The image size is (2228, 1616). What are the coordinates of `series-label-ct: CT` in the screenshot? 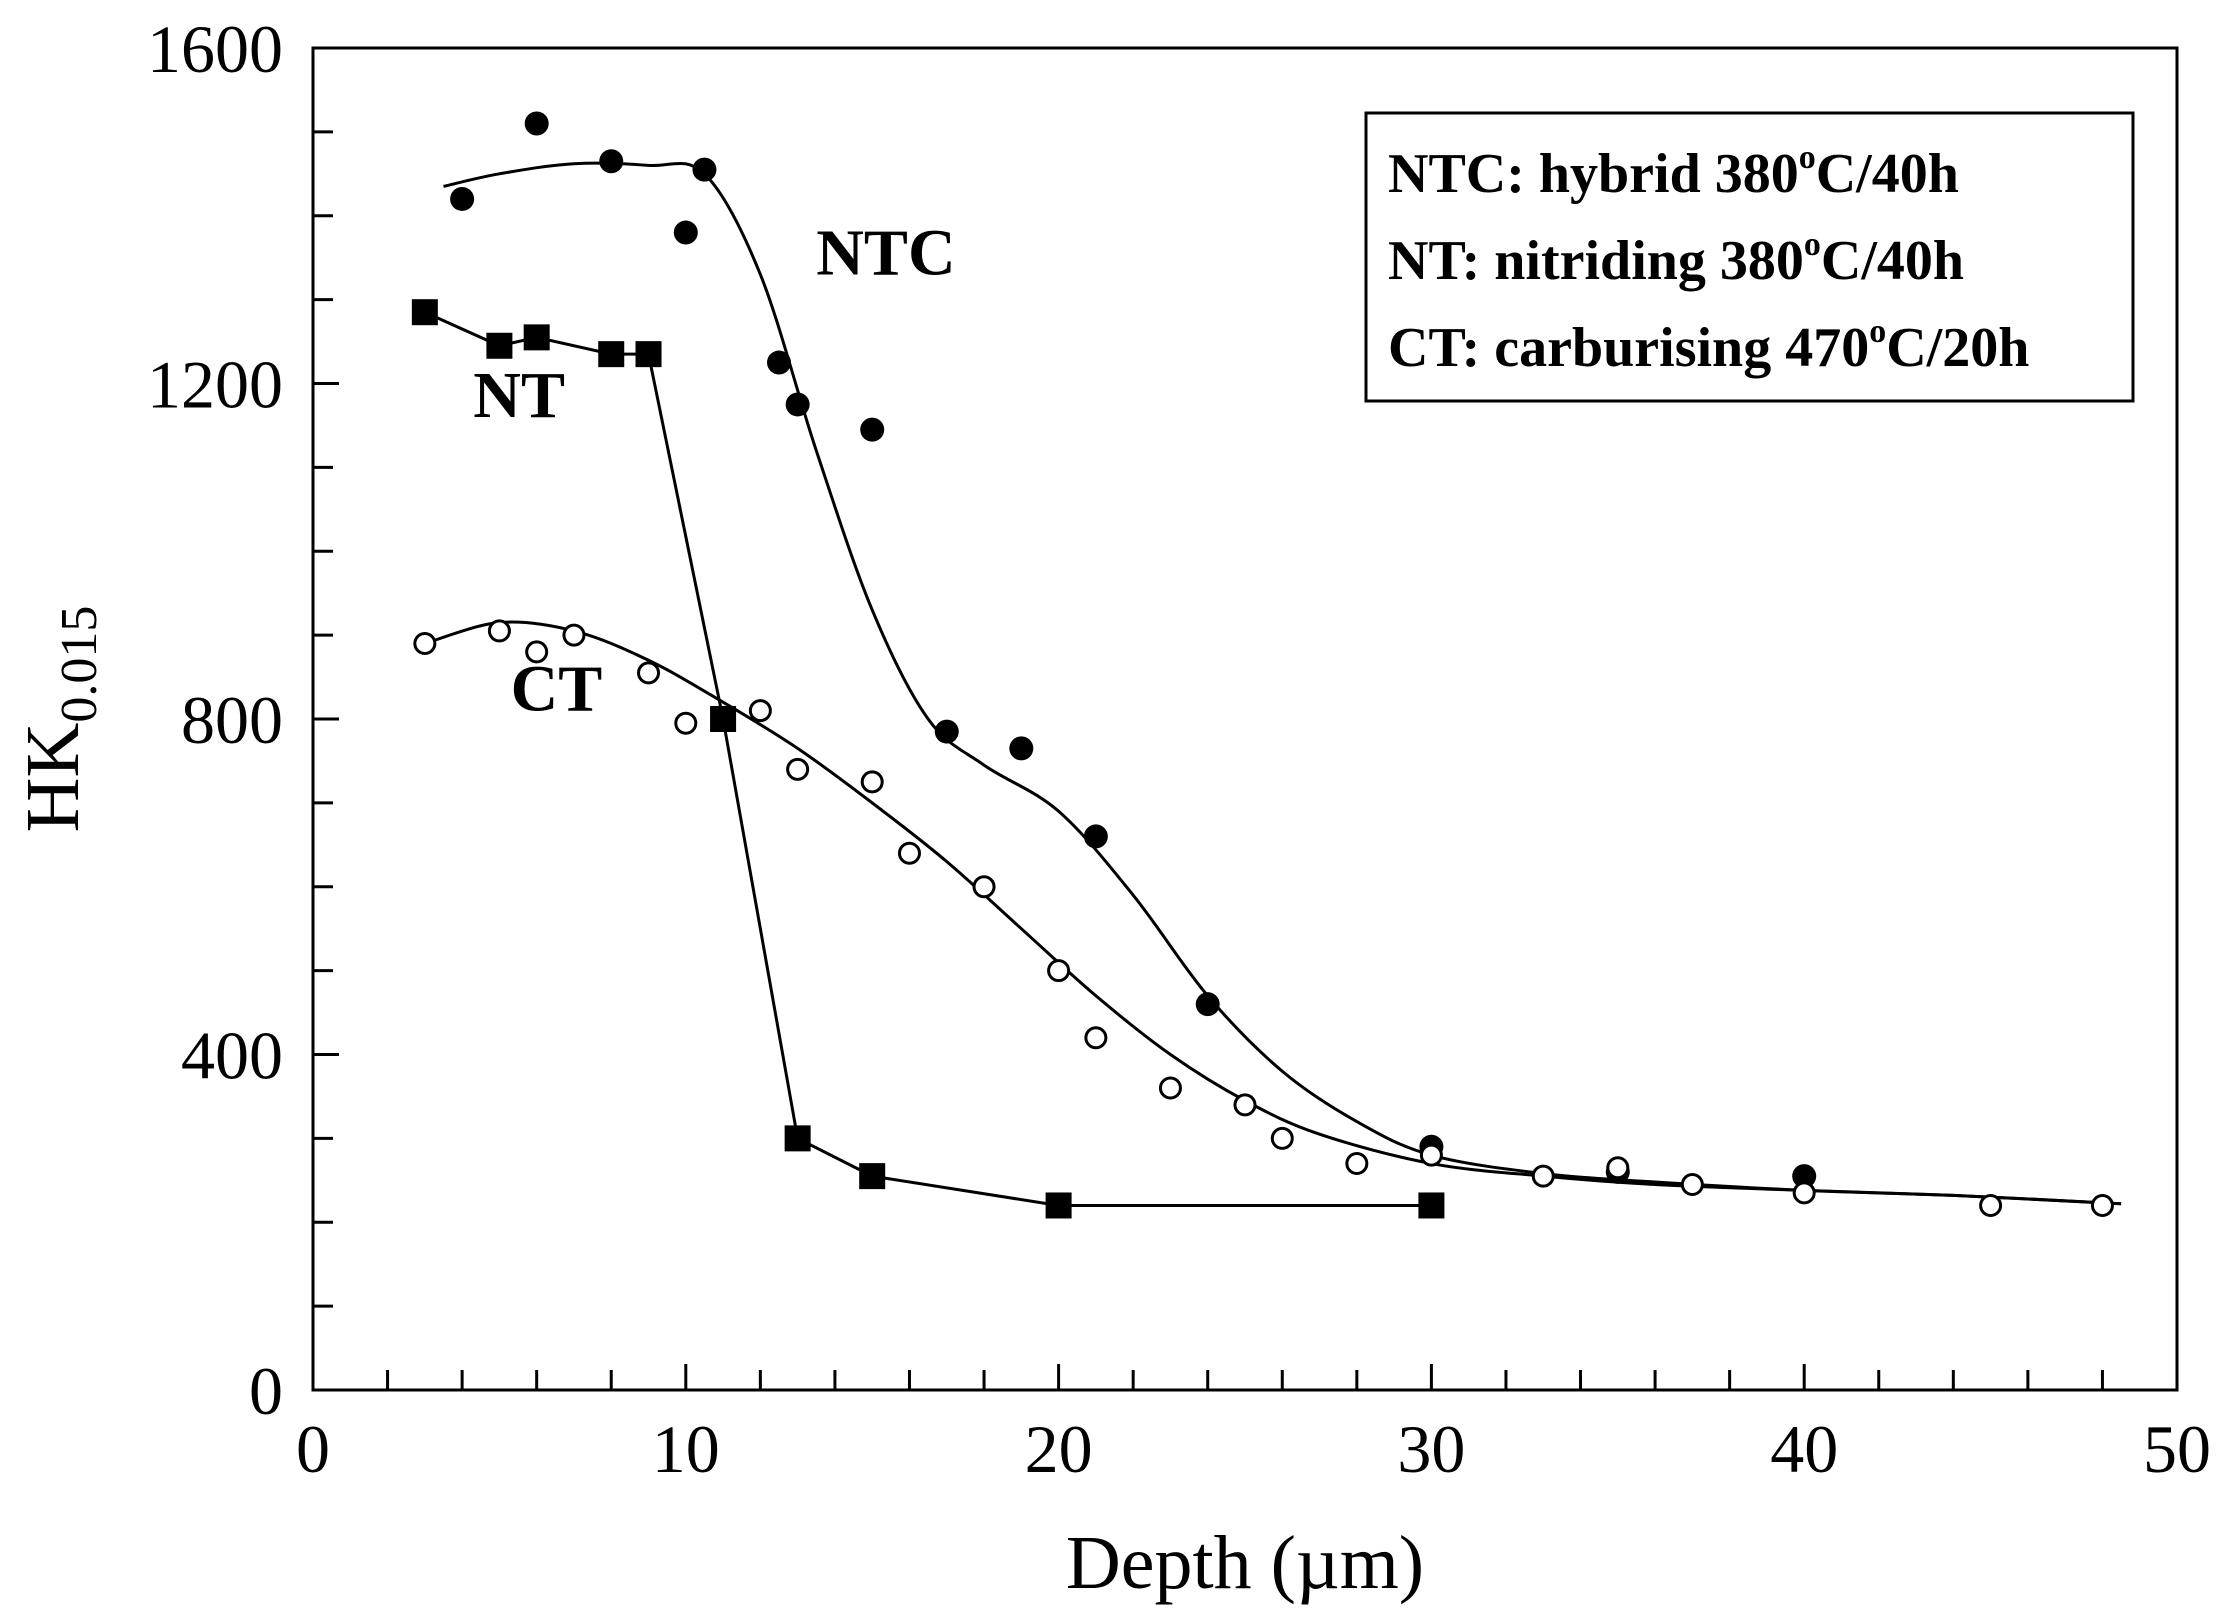 It's located at (557, 689).